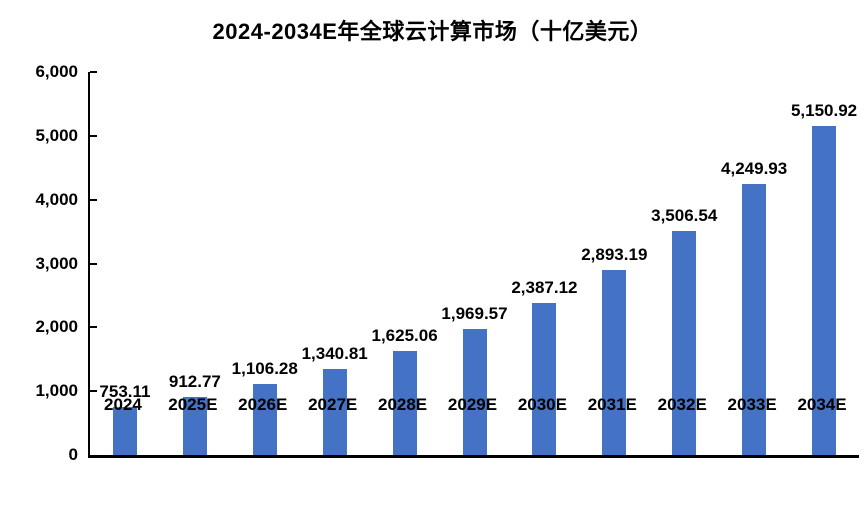 This screenshot has height=505, width=865. Describe the element at coordinates (824, 111) in the screenshot. I see `bar-value-label: 5,150.92` at that location.